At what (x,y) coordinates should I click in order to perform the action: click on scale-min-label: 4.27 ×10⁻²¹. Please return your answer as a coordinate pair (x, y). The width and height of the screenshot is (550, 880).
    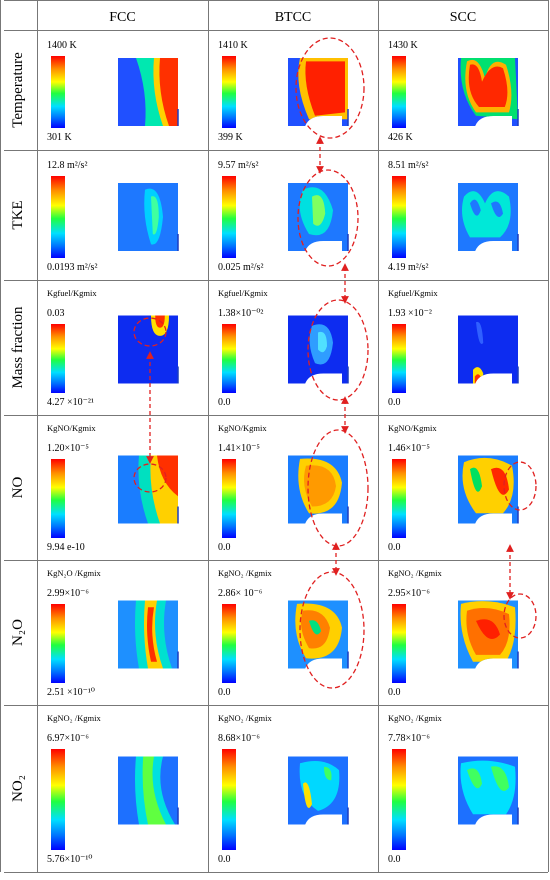
    Looking at the image, I should click on (70, 402).